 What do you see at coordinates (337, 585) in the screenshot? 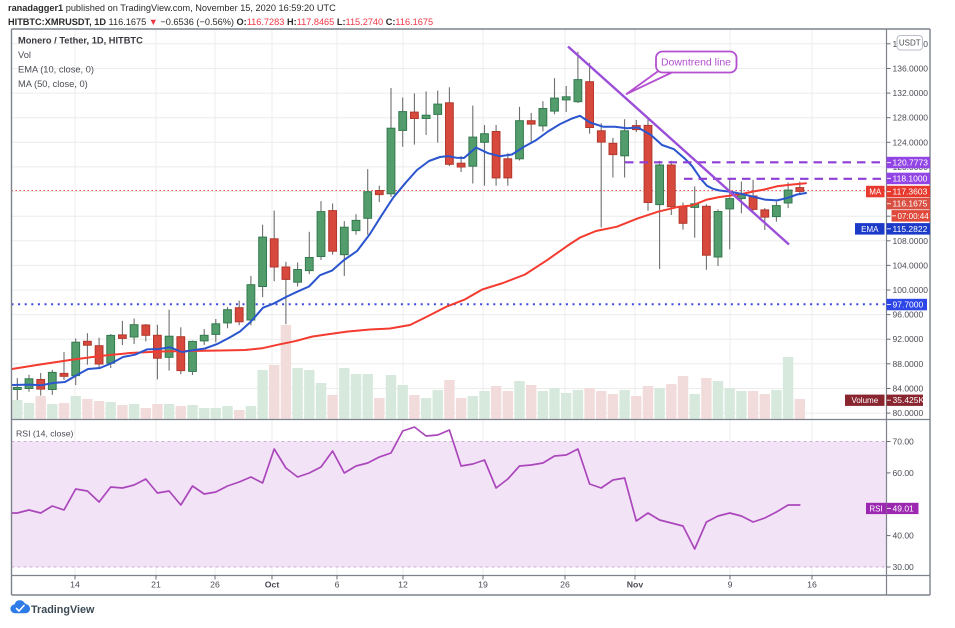
I see `svg-text: 6` at bounding box center [337, 585].